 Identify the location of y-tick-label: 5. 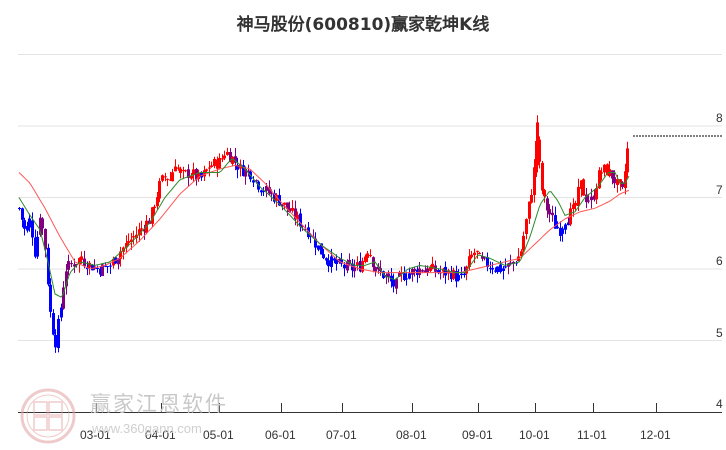
(719, 332).